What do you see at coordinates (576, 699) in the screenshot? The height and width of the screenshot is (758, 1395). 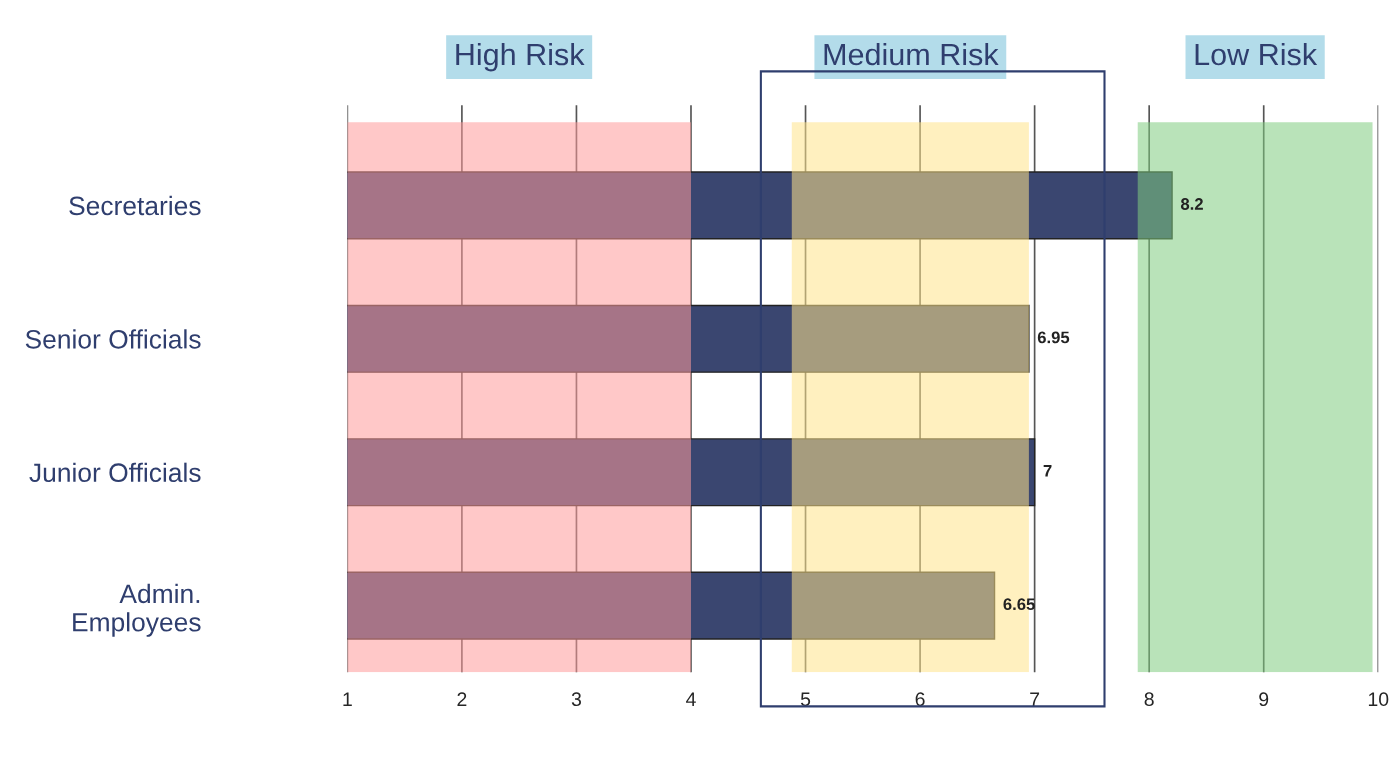 I see `x-tick-label: 3` at bounding box center [576, 699].